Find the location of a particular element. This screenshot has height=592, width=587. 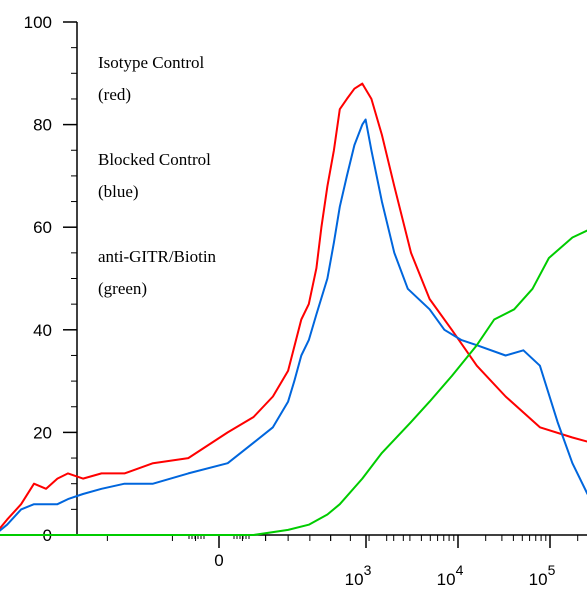

annotation-gitr-label: anti-GITR/Biotin is located at coordinates (157, 256).